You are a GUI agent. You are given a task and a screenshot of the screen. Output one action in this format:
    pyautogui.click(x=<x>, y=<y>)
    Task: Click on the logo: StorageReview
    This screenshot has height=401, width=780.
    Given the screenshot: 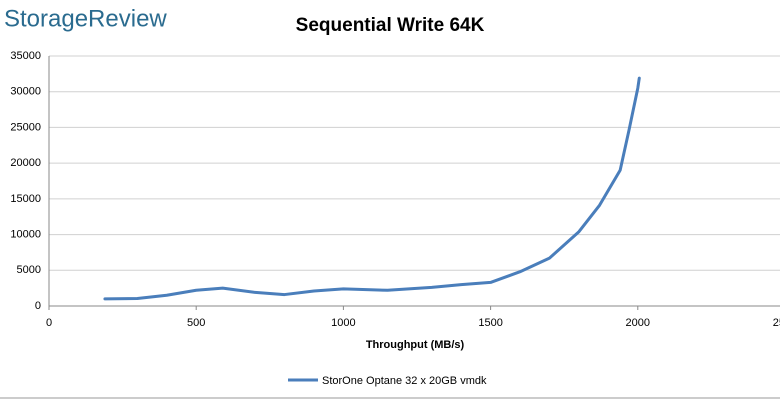 What is the action you would take?
    pyautogui.click(x=85, y=18)
    